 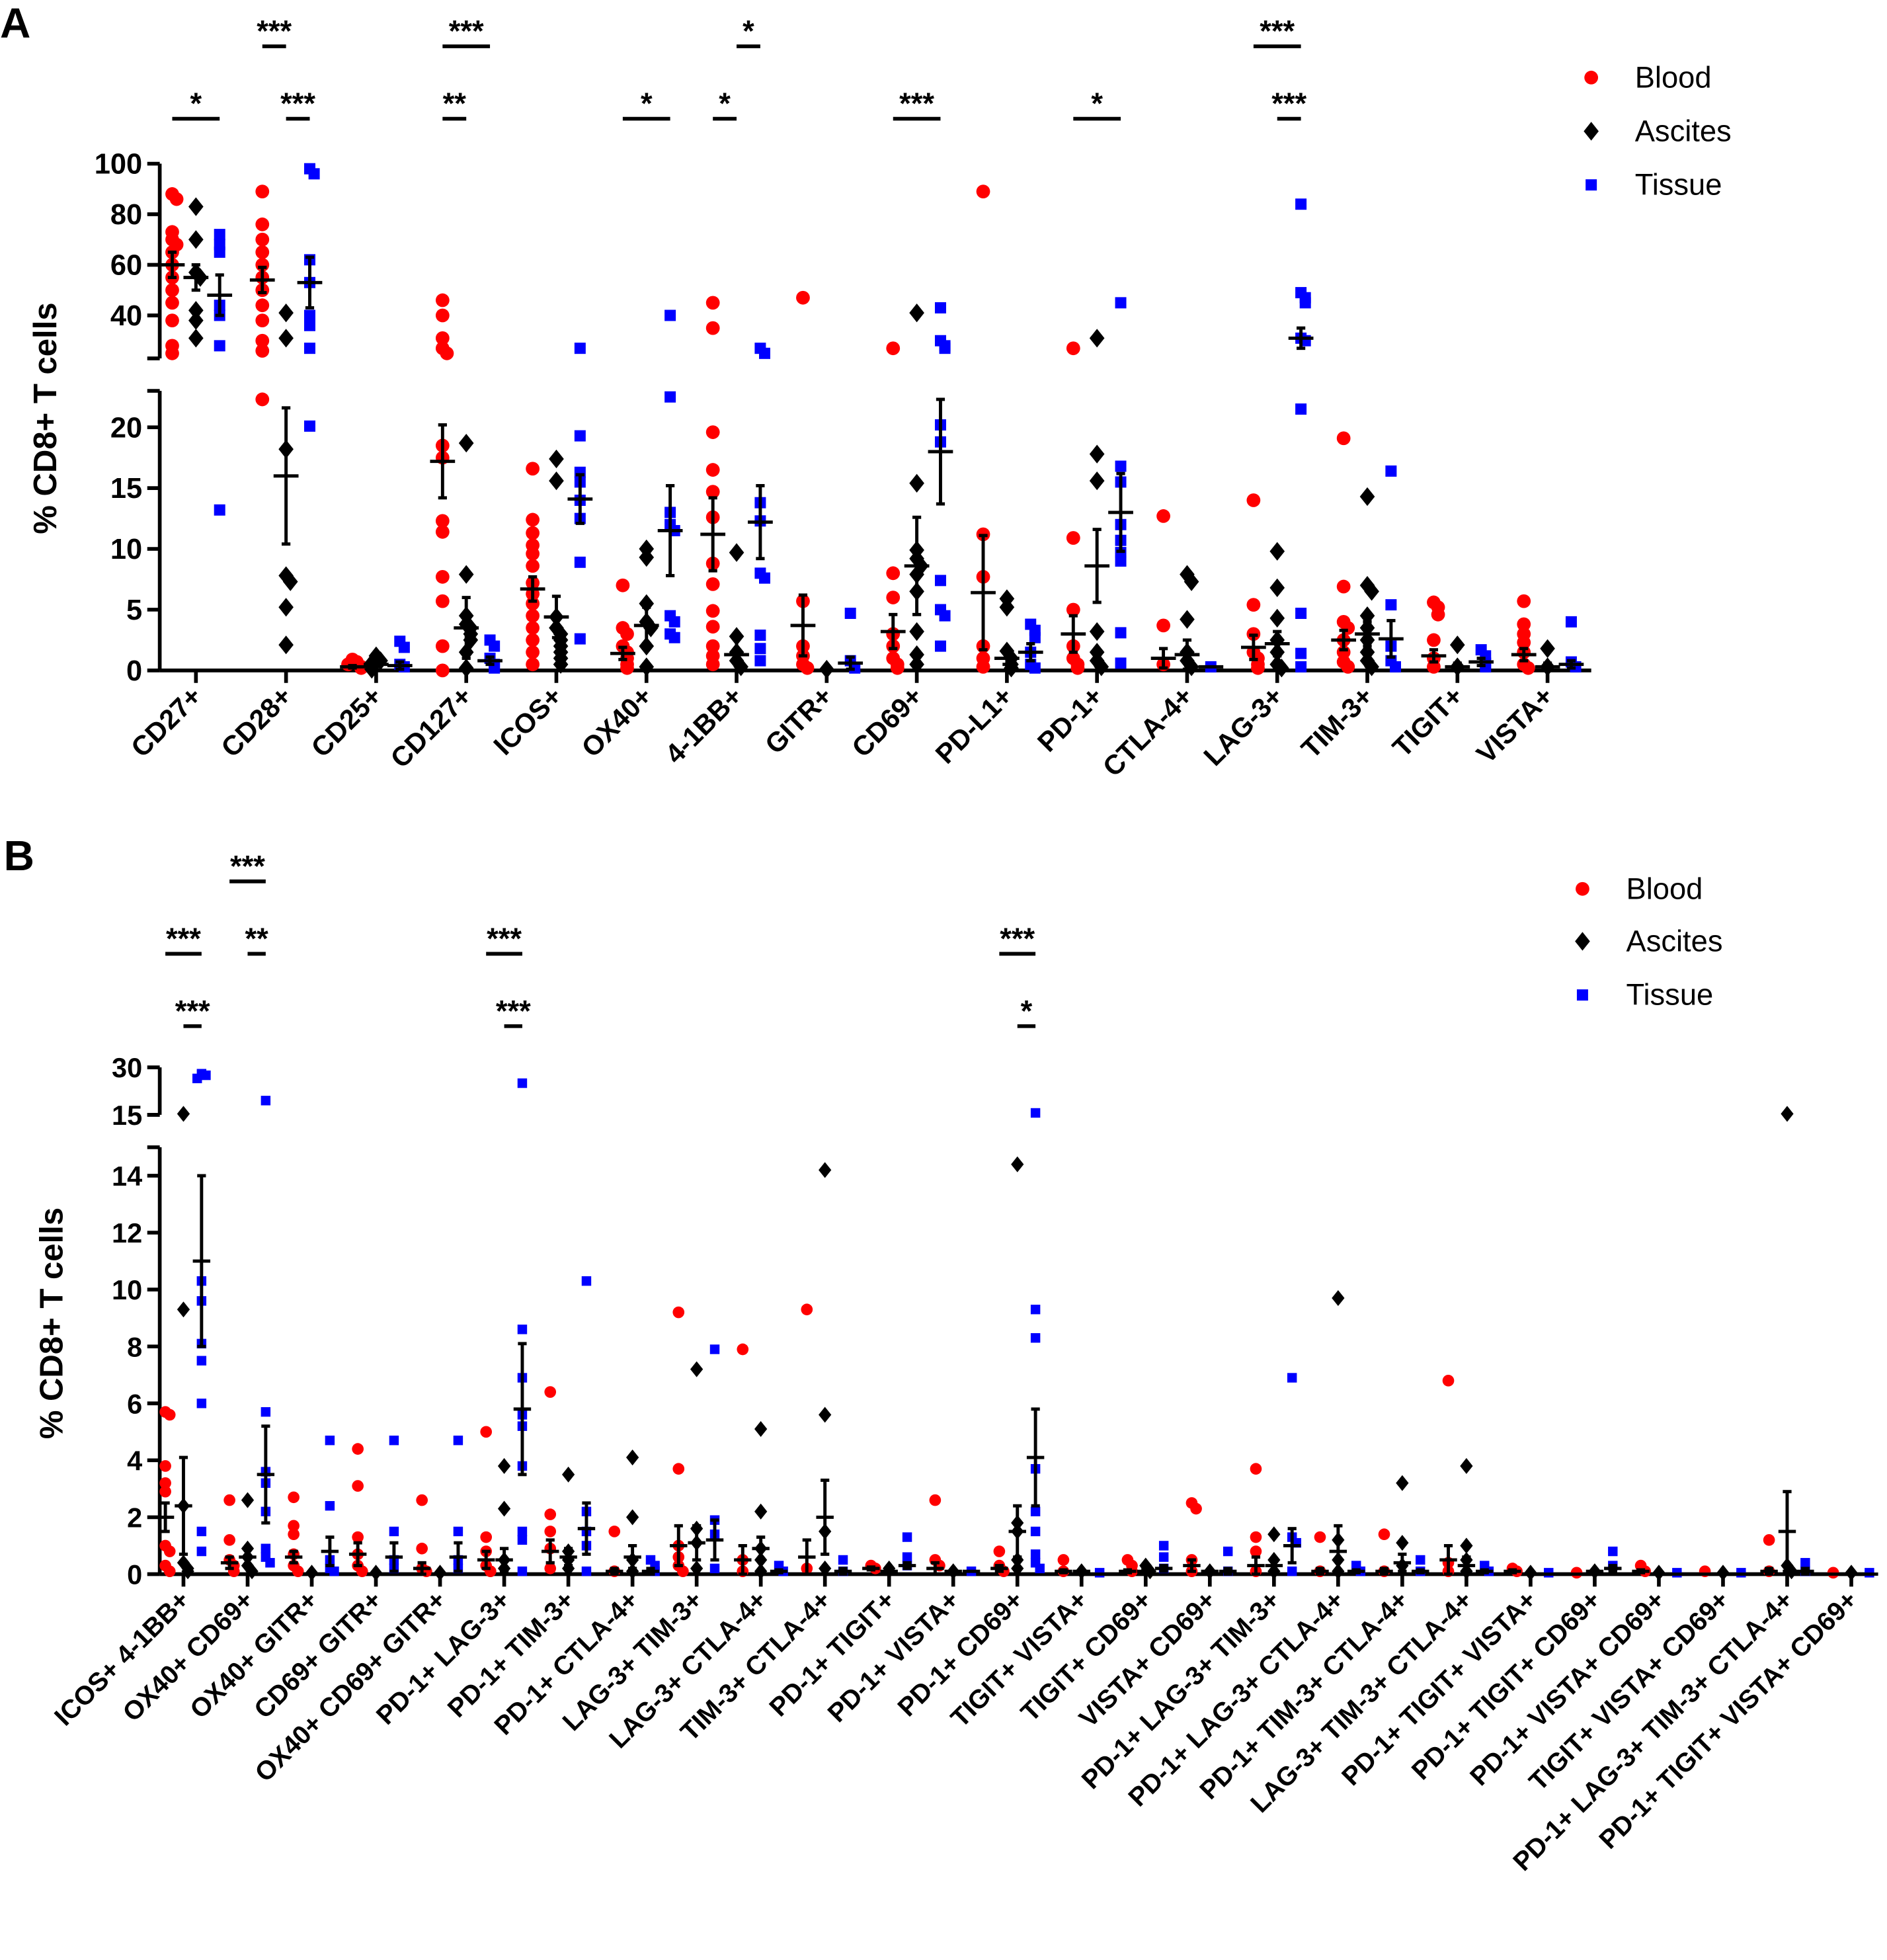 What do you see at coordinates (126, 266) in the screenshot?
I see `y-tick-label: 60` at bounding box center [126, 266].